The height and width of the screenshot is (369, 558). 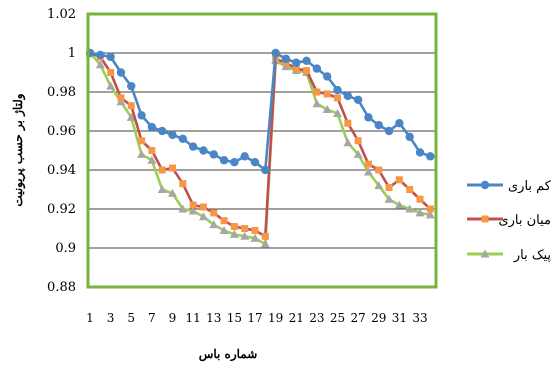 What do you see at coordinates (131, 318) in the screenshot?
I see `x-tick-label: 5` at bounding box center [131, 318].